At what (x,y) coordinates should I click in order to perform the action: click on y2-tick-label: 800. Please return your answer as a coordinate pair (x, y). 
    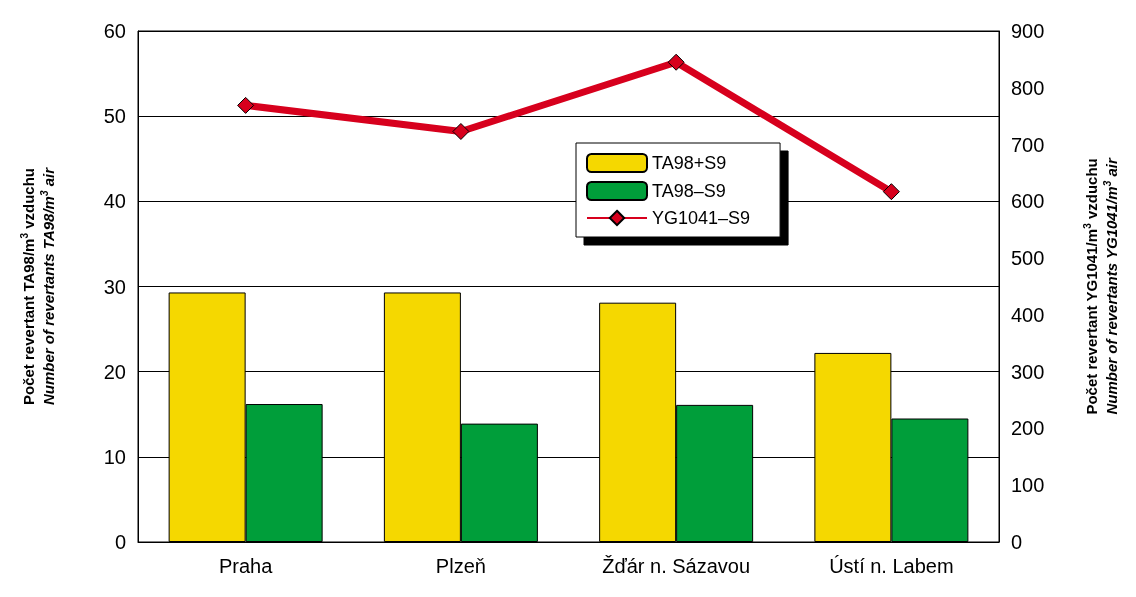
    Looking at the image, I should click on (1028, 87).